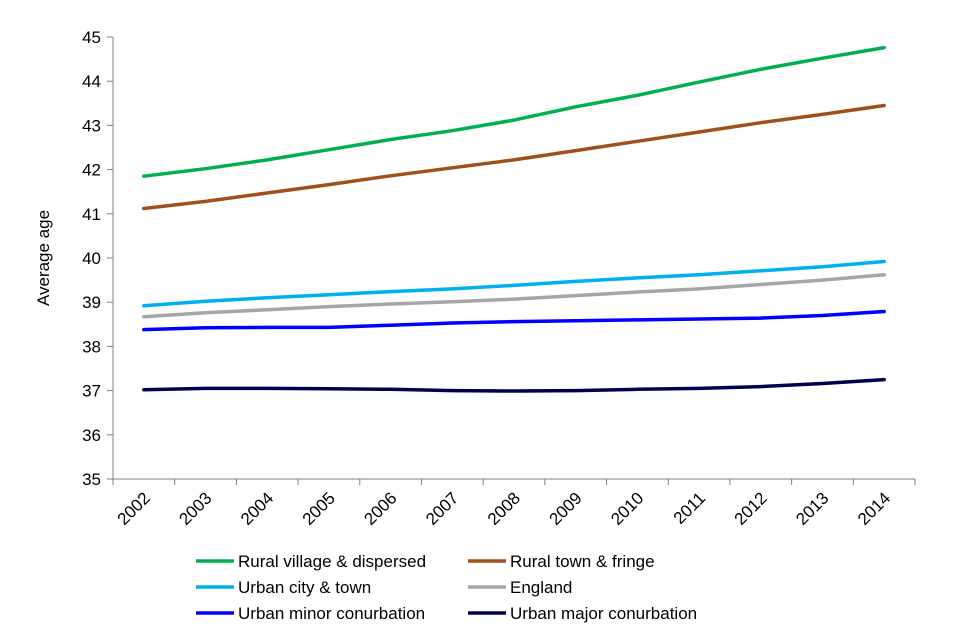  I want to click on x-tick-label: 2014, so click(874, 509).